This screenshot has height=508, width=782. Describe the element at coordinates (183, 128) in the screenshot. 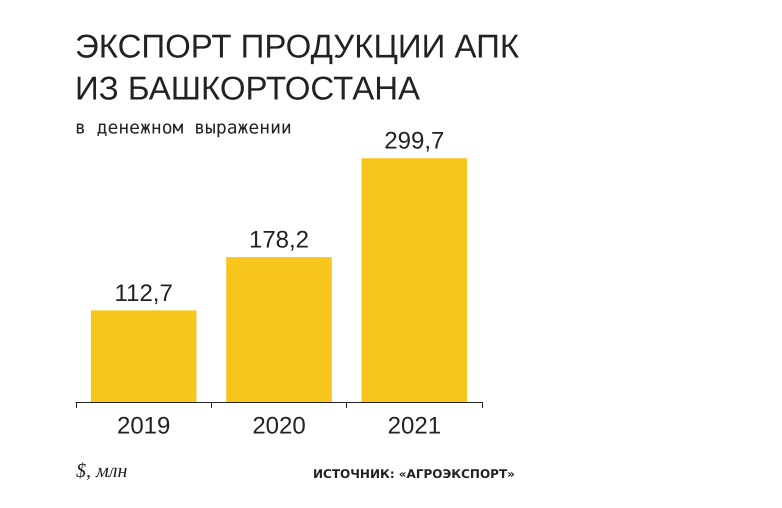

I see `chart-subtitle: в денежном выражении` at that location.